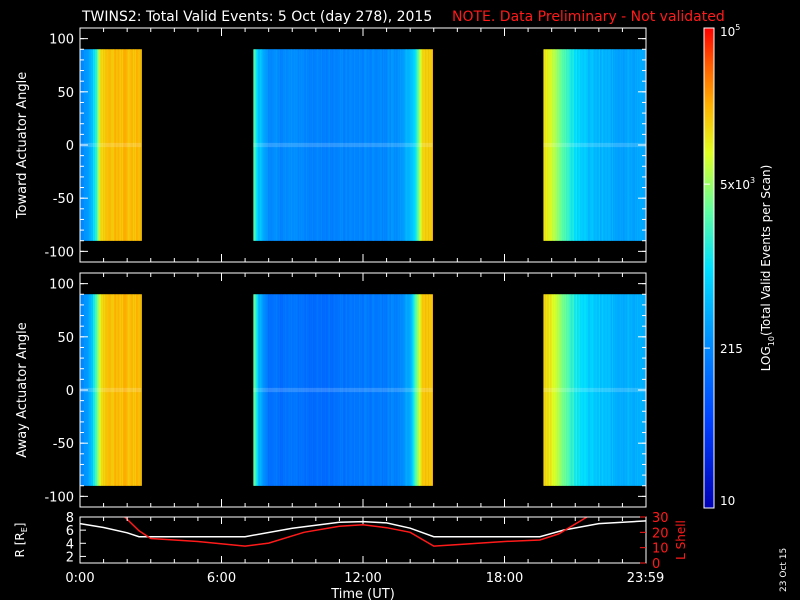 This screenshot has width=800, height=600. I want to click on l-shell-line, so click(356, 531).